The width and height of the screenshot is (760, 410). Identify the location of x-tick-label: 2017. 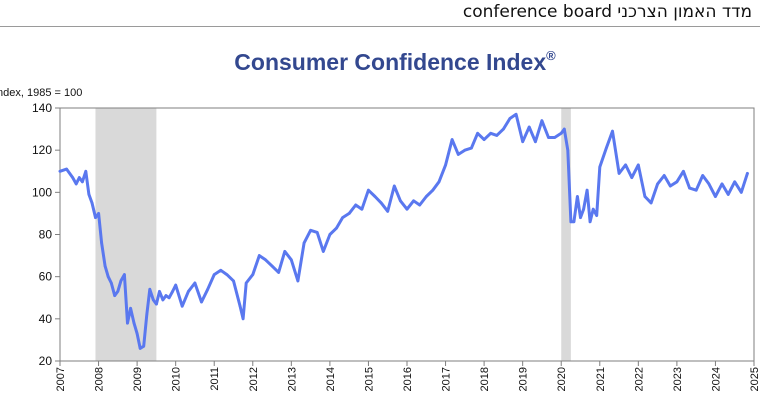
(447, 379).